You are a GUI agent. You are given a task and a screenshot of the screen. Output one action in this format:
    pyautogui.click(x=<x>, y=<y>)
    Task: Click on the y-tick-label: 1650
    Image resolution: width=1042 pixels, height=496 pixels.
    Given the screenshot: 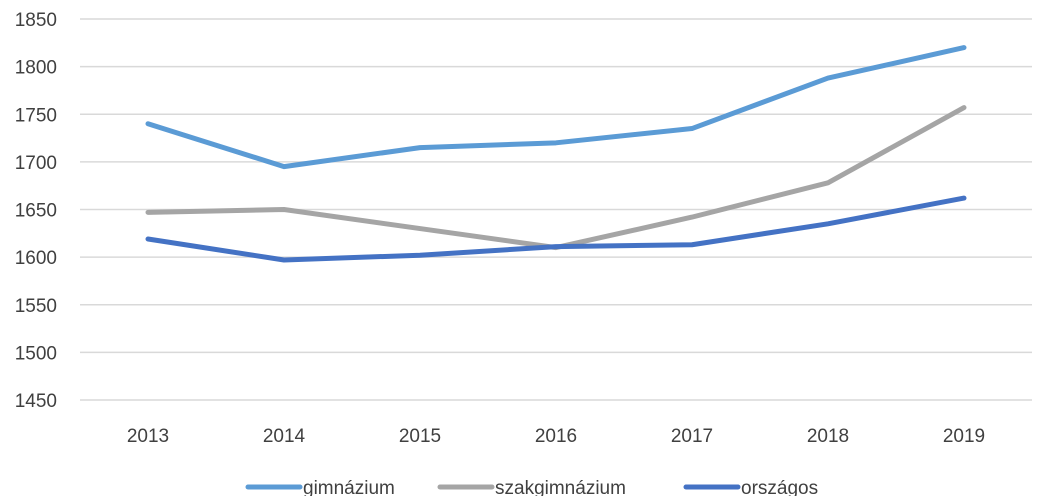 What is the action you would take?
    pyautogui.click(x=36, y=211)
    